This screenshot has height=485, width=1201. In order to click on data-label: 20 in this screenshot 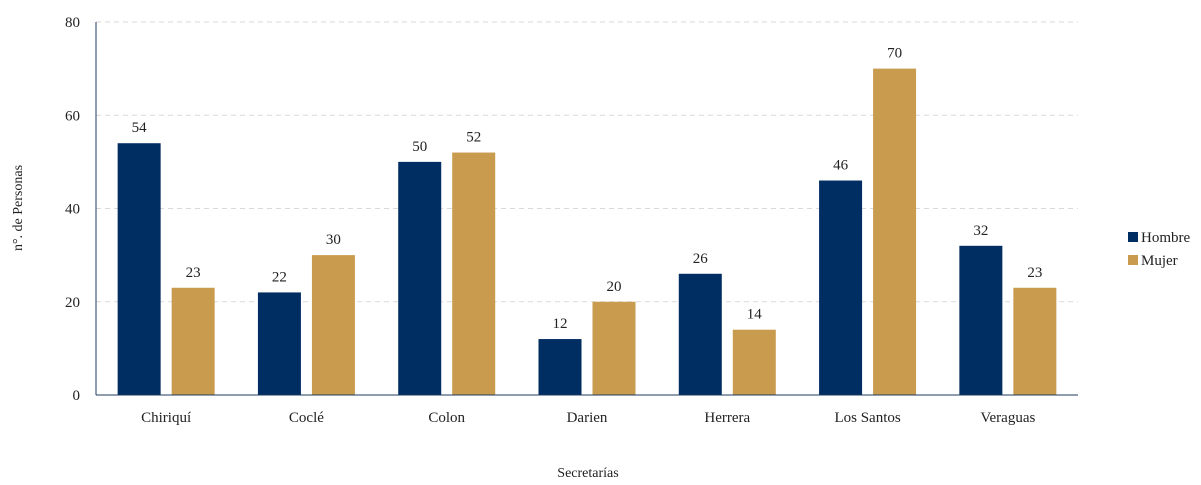, I will do `click(614, 287)`.